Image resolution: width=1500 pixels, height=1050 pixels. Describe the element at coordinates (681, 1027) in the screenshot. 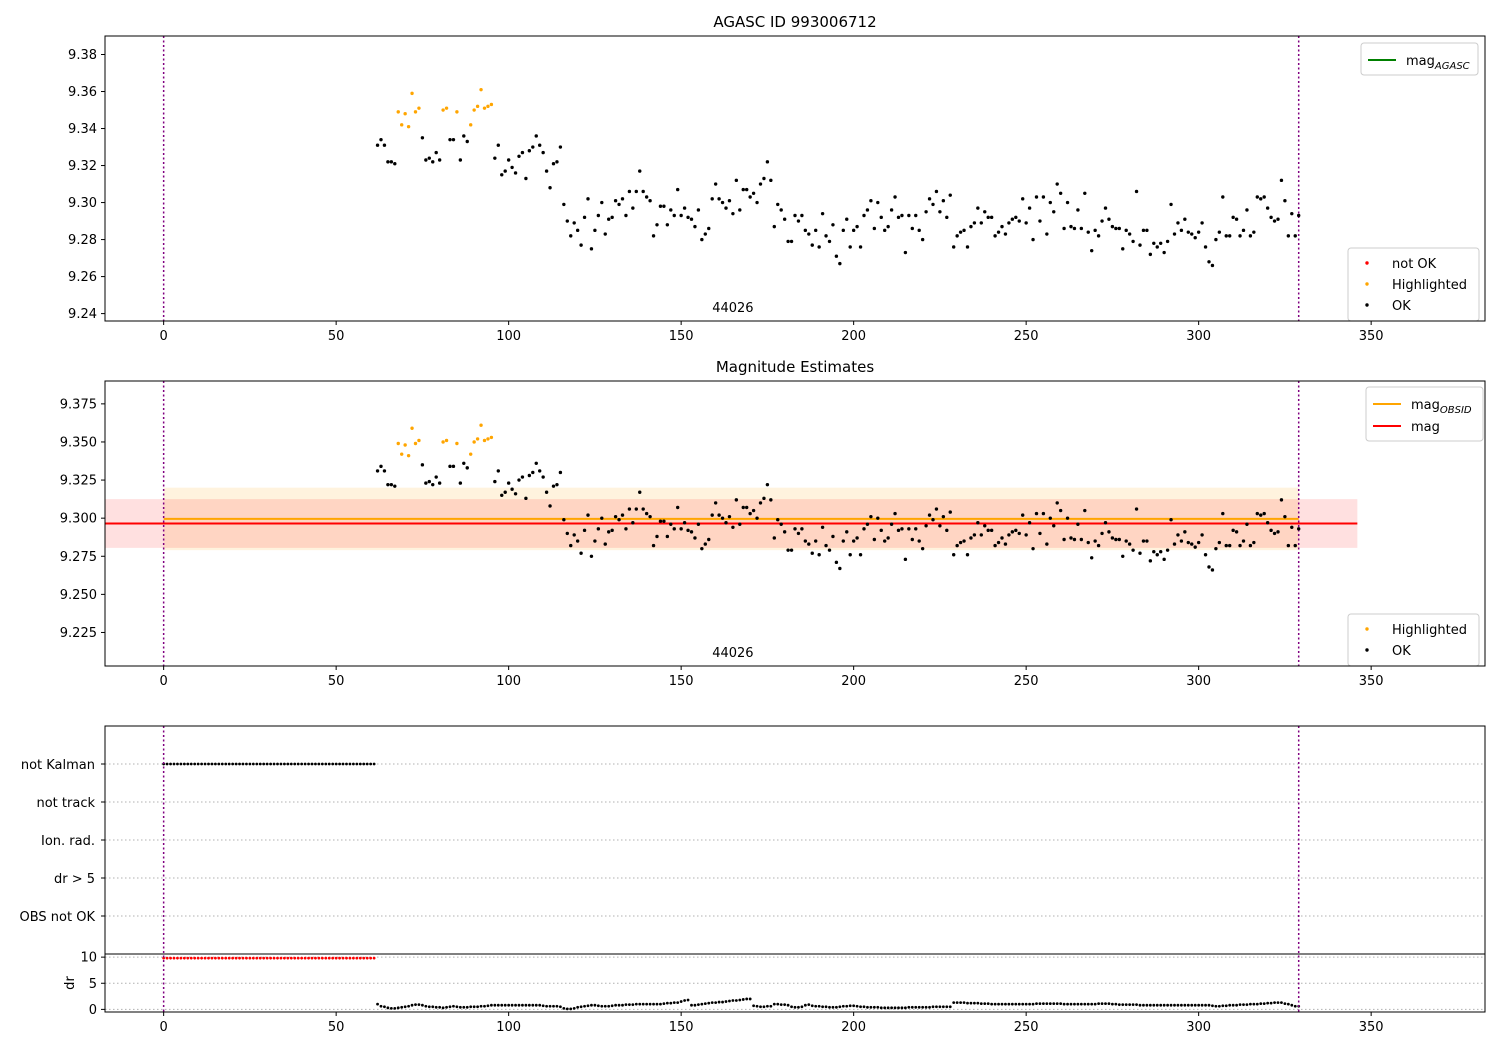

I see `panel4-xtick-label: 150` at that location.